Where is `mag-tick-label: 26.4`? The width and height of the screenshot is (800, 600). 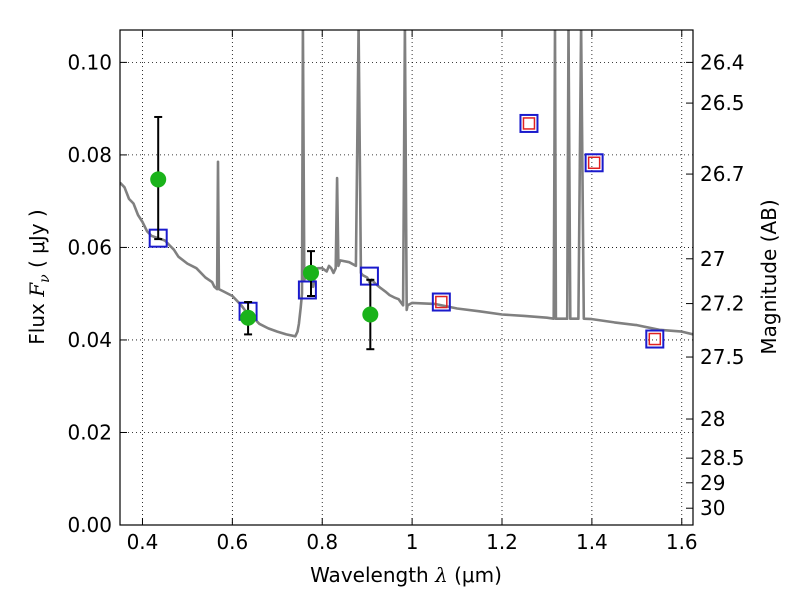
mag-tick-label: 26.4 is located at coordinates (722, 62).